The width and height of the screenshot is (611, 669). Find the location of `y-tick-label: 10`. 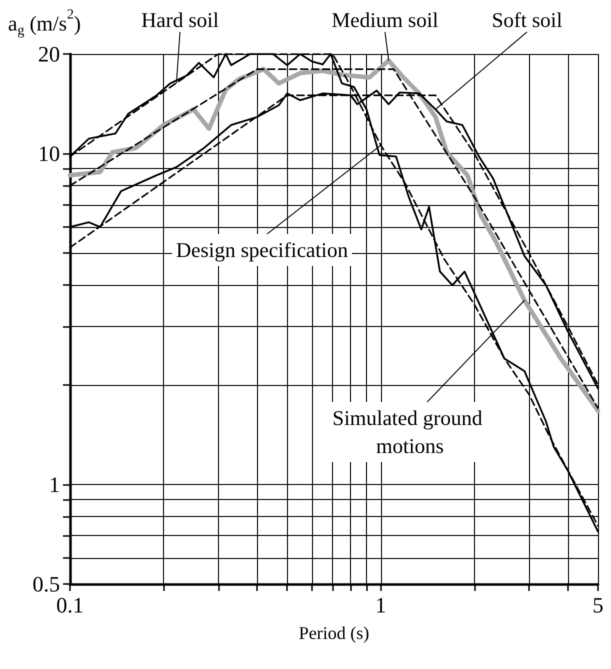

y-tick-label: 10 is located at coordinates (49, 153).